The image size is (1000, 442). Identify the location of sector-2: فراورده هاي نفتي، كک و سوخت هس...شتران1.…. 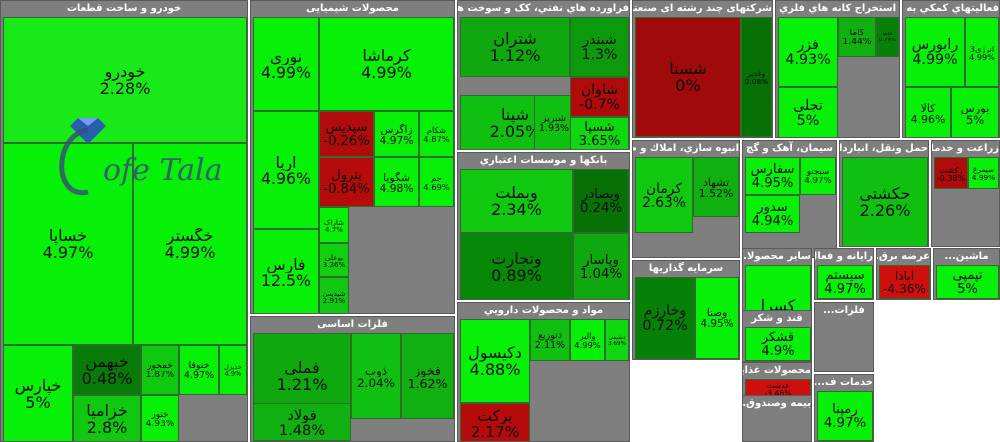
(543, 75).